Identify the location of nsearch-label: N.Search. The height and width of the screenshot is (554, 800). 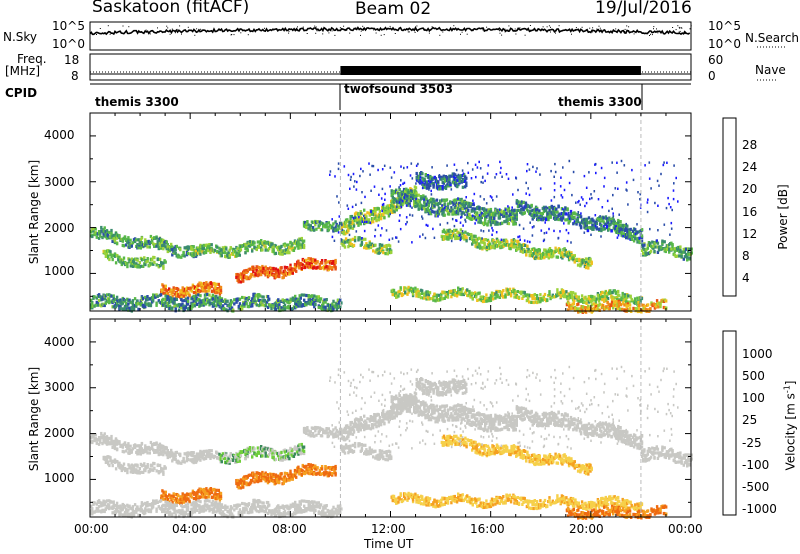
(772, 38).